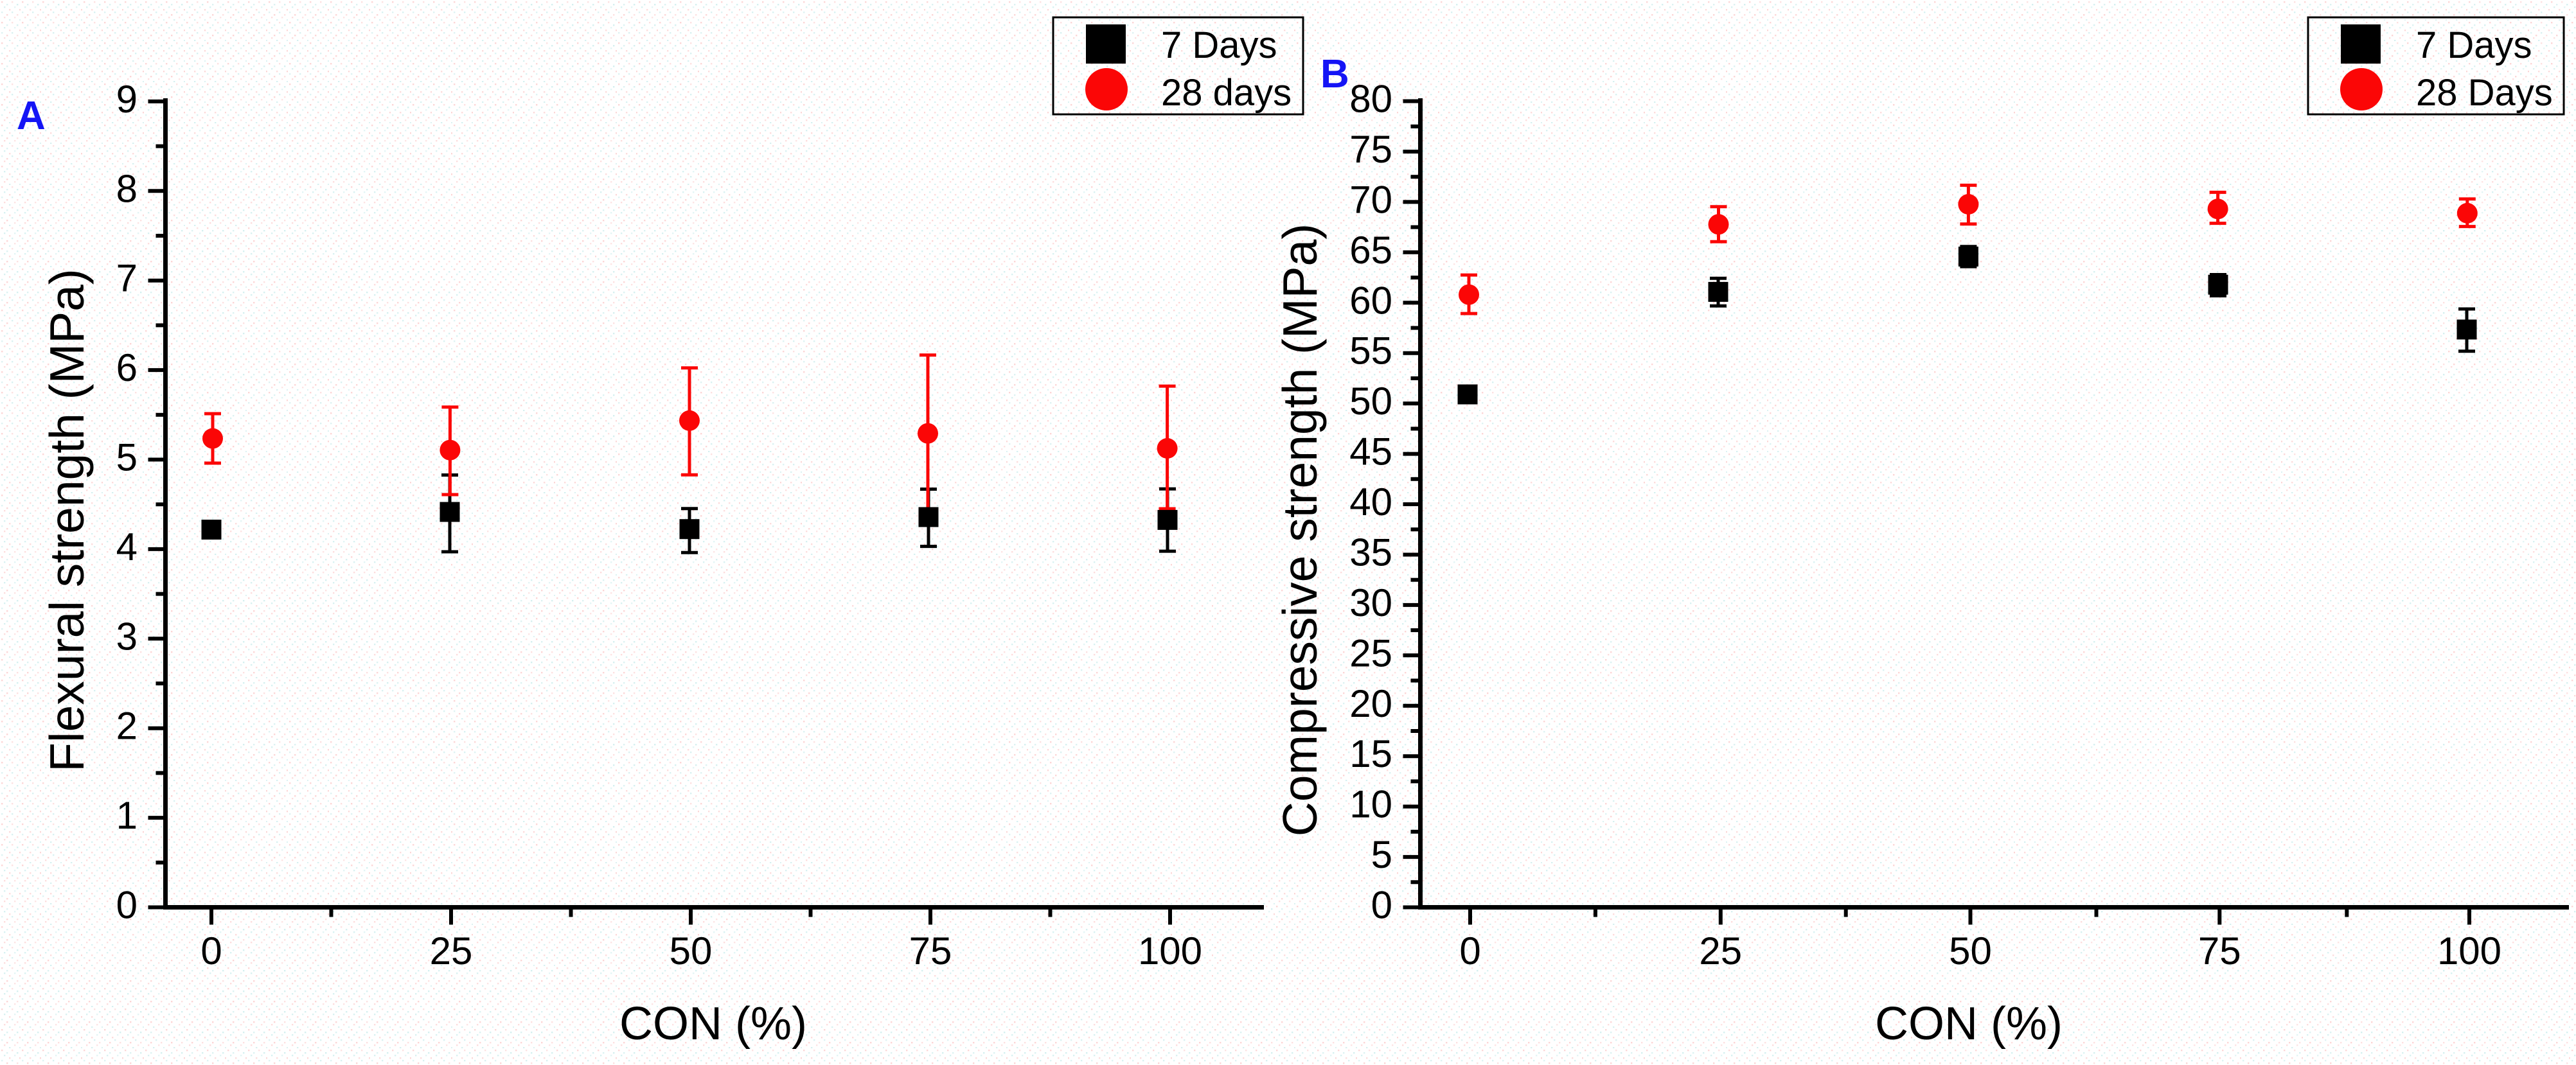 The height and width of the screenshot is (1065, 2576). I want to click on svg-text: 60, so click(1371, 300).